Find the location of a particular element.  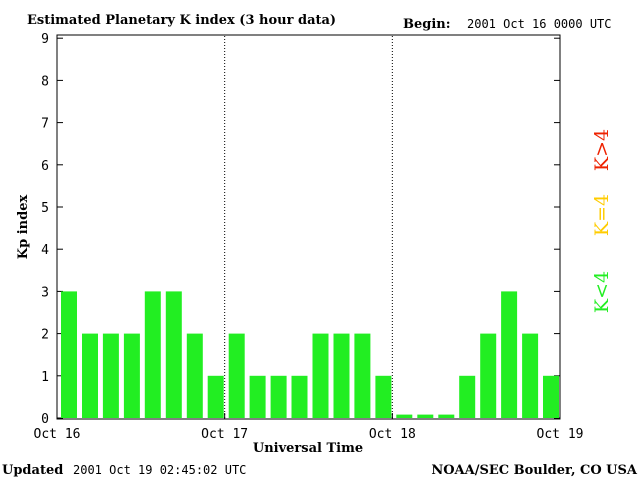

y-tick-label: 1 is located at coordinates (45, 377).